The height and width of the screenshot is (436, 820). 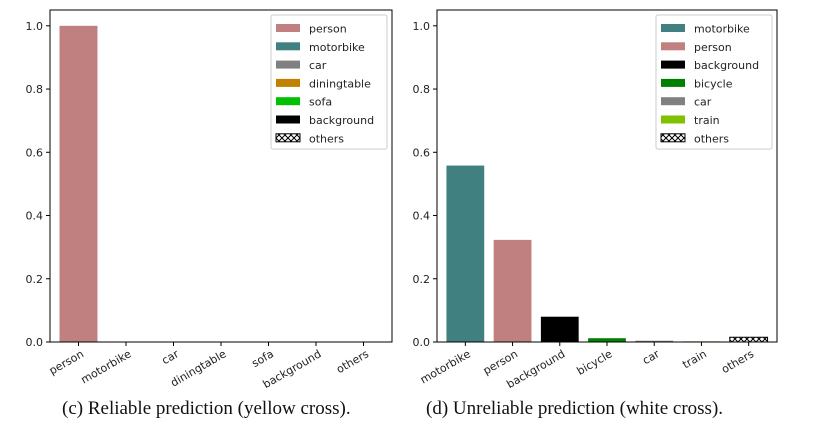 I want to click on bar-car, so click(x=654, y=341).